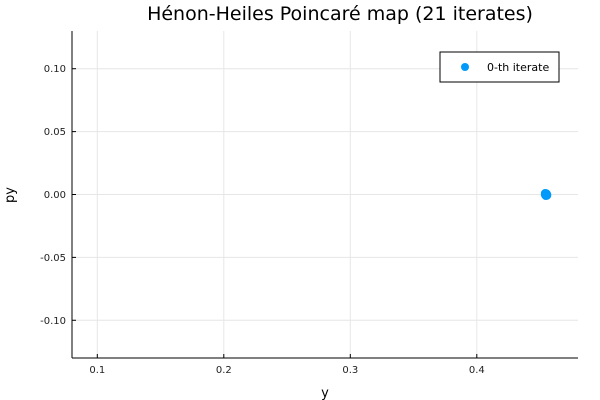 Image resolution: width=600 pixels, height=400 pixels. Describe the element at coordinates (55, 69) in the screenshot. I see `y-tick-label: 0.10` at that location.